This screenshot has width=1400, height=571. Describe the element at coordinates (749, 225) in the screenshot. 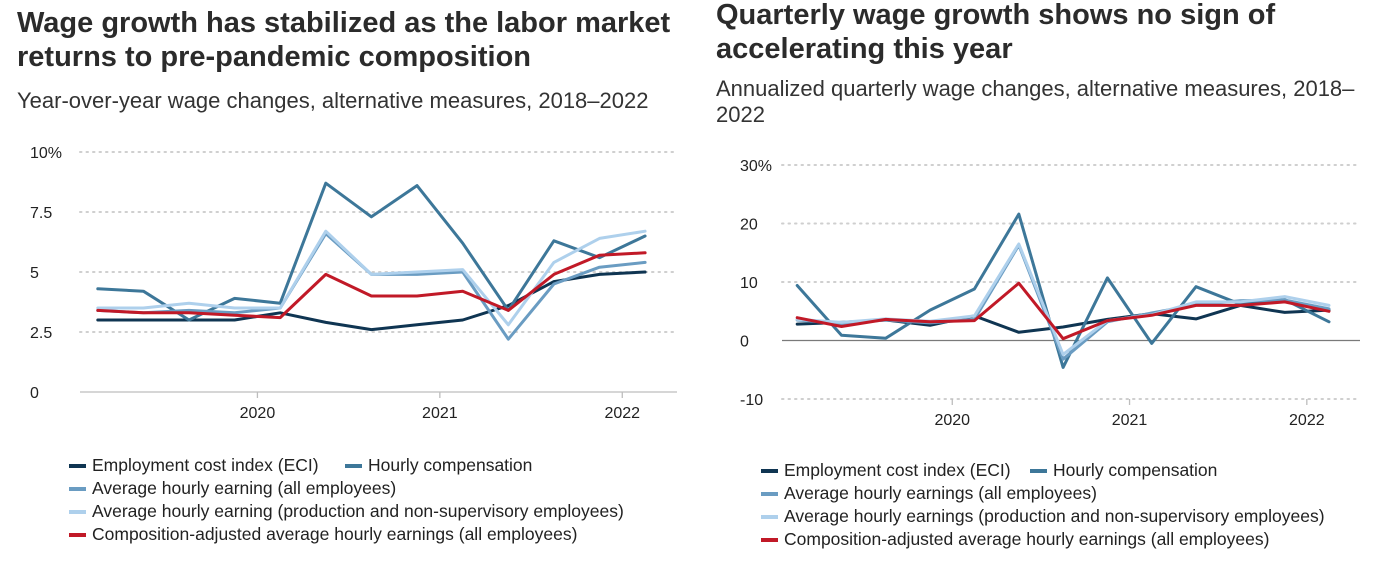

I see `y-tick-label: 20` at that location.